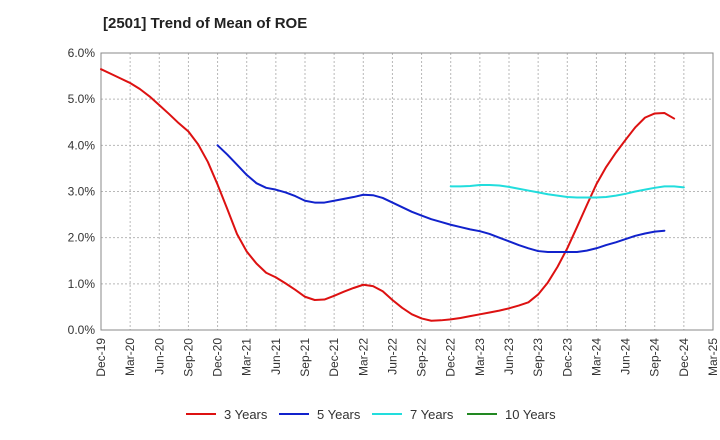 The image size is (720, 440). What do you see at coordinates (334, 357) in the screenshot?
I see `x-tick-label: Dec-21` at bounding box center [334, 357].